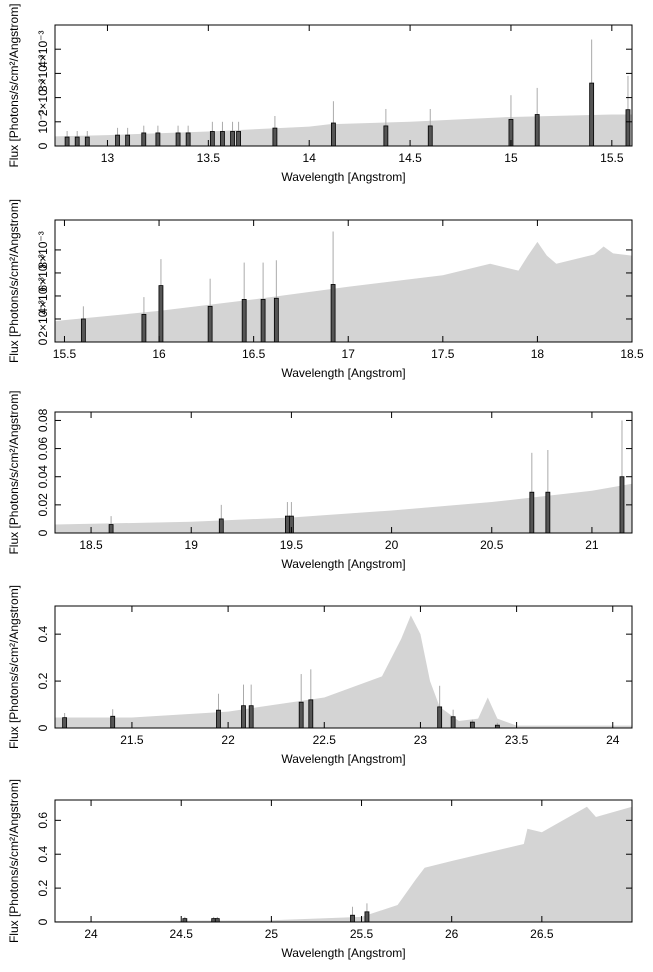 The height and width of the screenshot is (972, 653). Describe the element at coordinates (362, 934) in the screenshot. I see `x-tick-label: 25.5` at that location.